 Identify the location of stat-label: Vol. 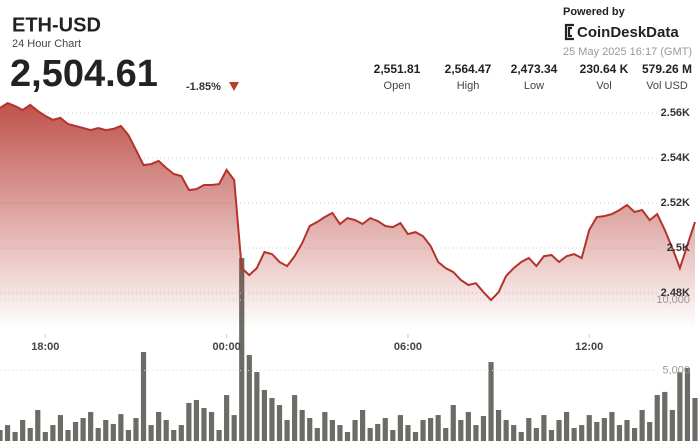
(603, 86).